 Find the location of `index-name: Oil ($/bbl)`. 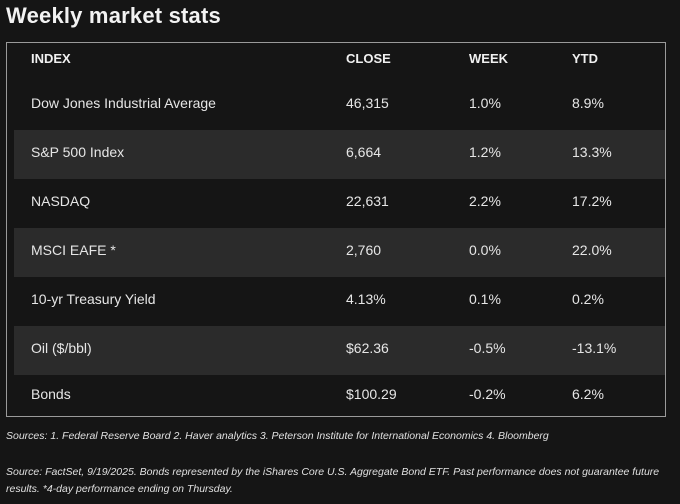

index-name: Oil ($/bbl) is located at coordinates (61, 348).